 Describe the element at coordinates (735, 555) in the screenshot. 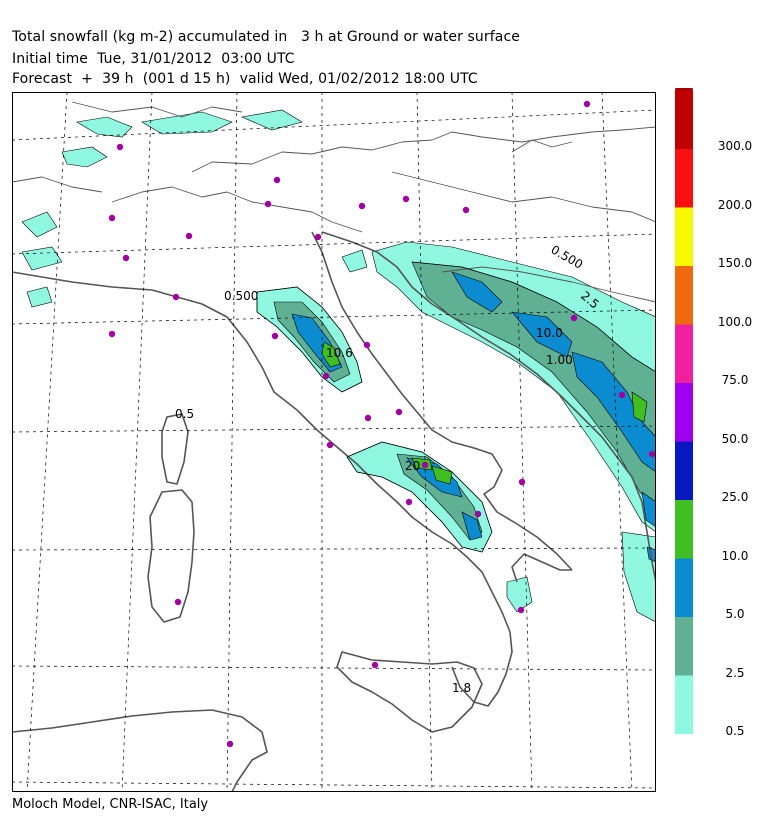

I see `legend-label: 10.0` at that location.